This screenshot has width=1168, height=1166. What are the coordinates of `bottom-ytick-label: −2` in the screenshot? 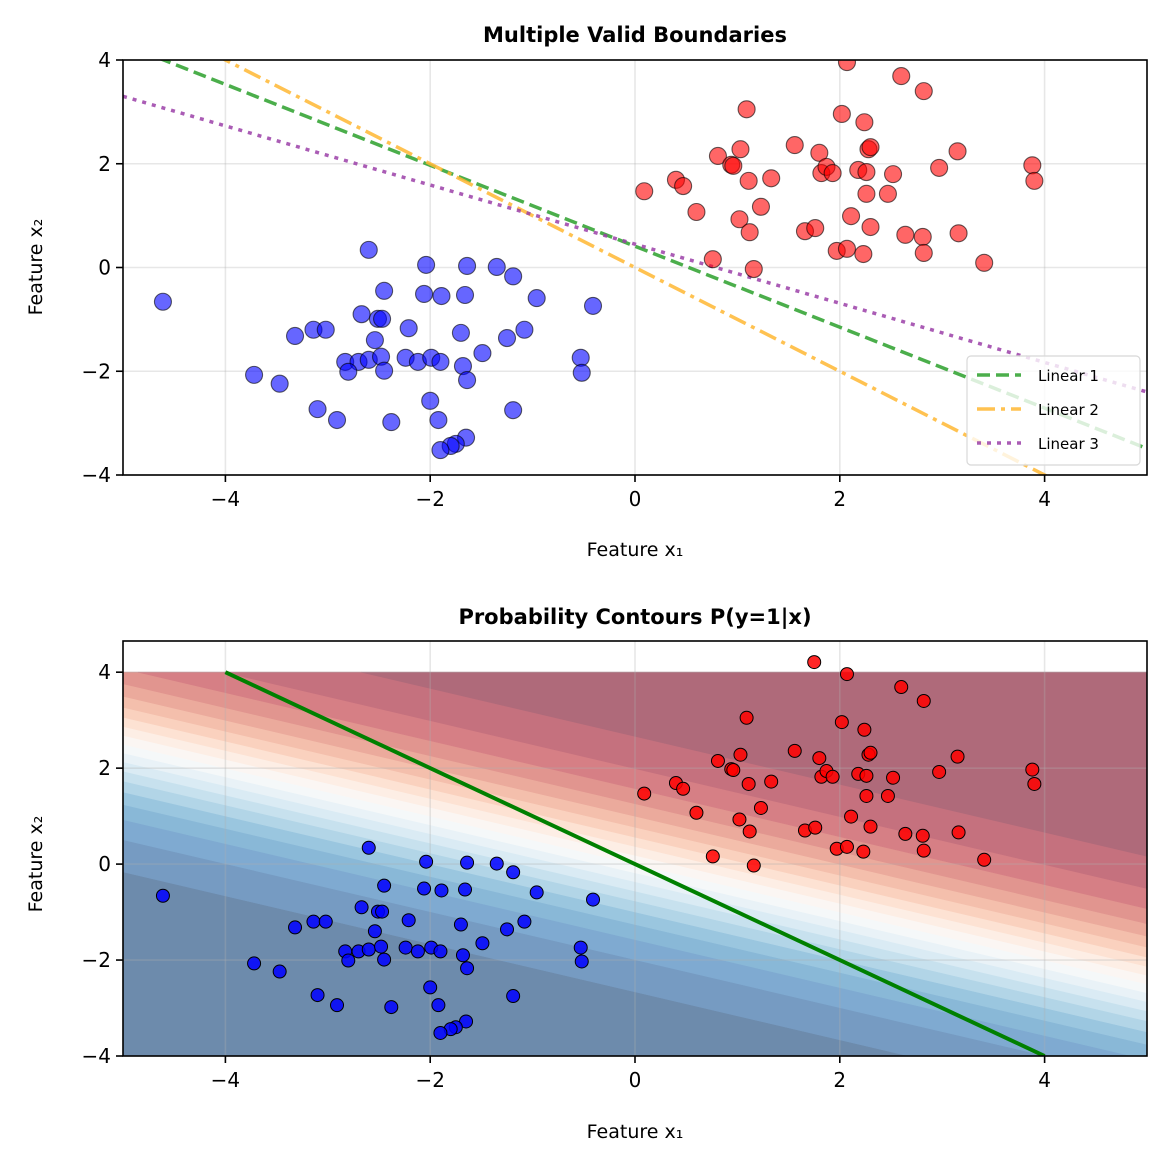 It's located at (96, 960).